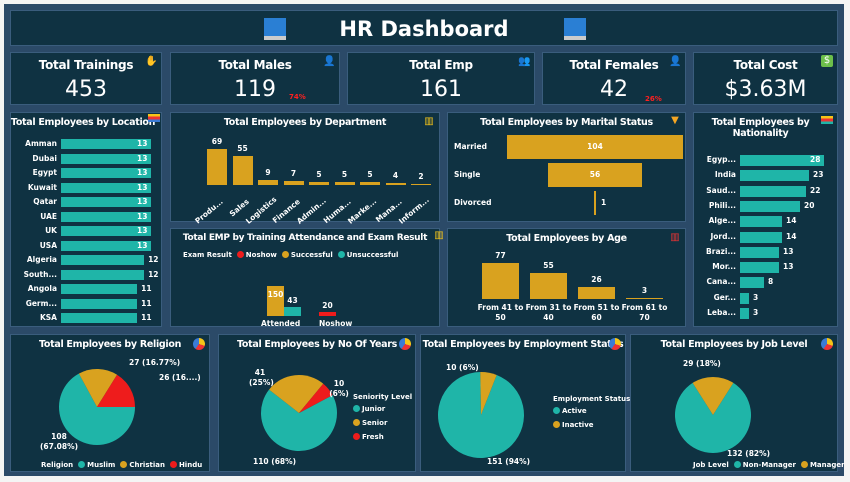 The height and width of the screenshot is (482, 850). Describe the element at coordinates (207, 255) in the screenshot. I see `legend-title: Exam Result` at that location.